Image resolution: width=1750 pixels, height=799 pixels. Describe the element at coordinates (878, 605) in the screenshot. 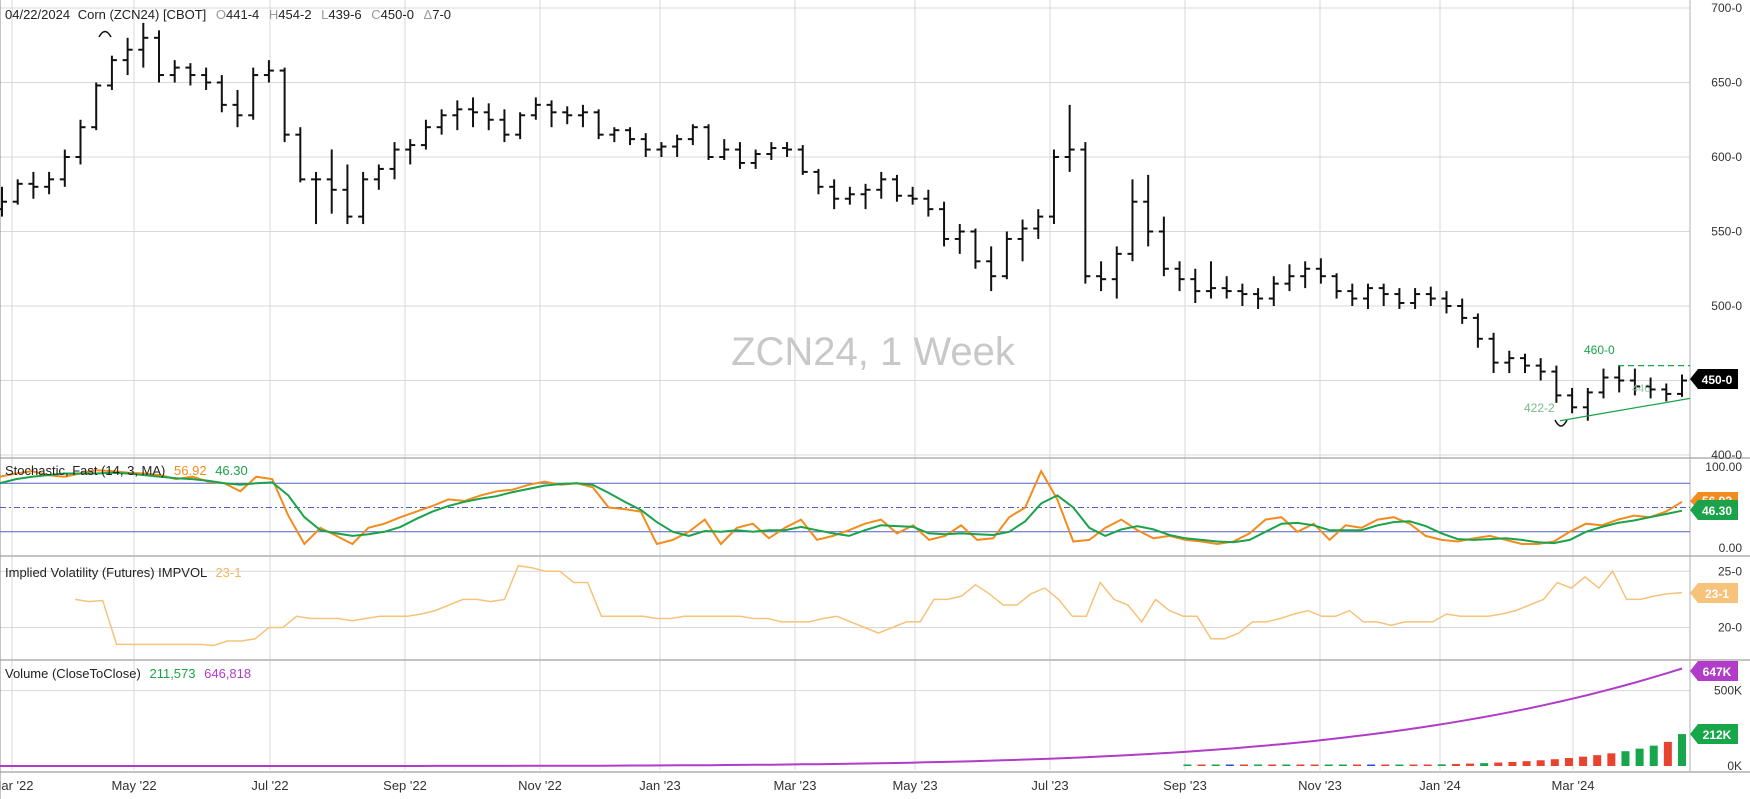

I see `iv-series-line` at that location.